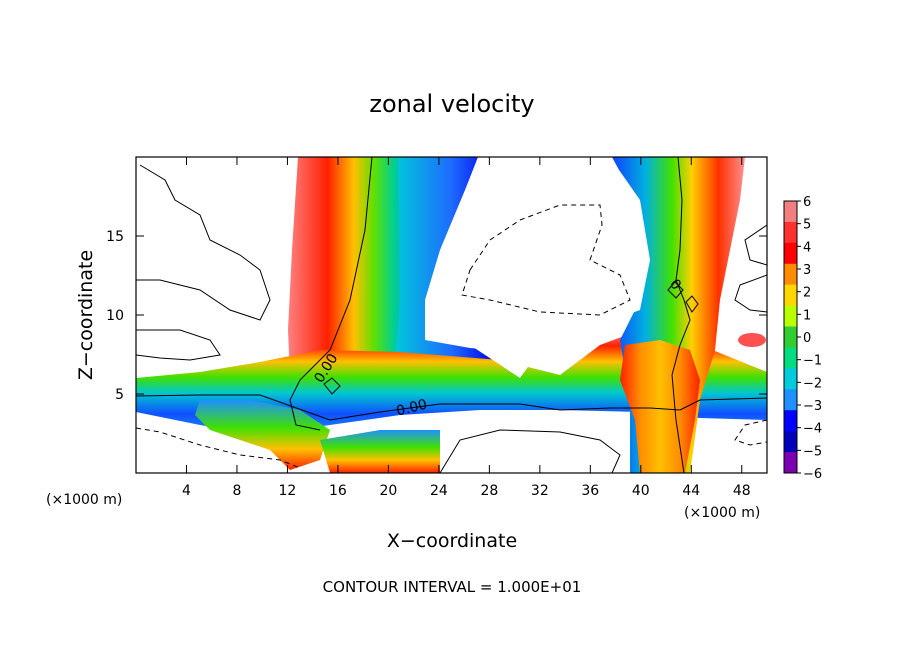 The height and width of the screenshot is (654, 904). I want to click on field-right-plume, so click(660, 406).